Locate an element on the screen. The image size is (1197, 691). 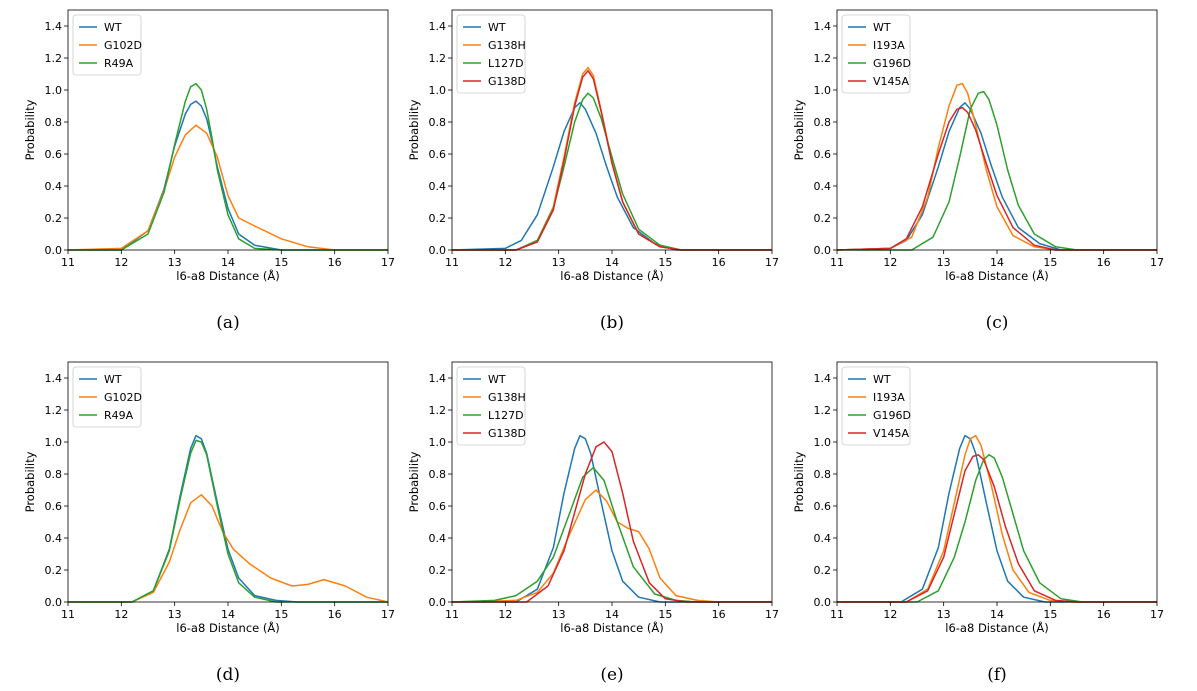
subplot-caption: (a) is located at coordinates (227, 323).